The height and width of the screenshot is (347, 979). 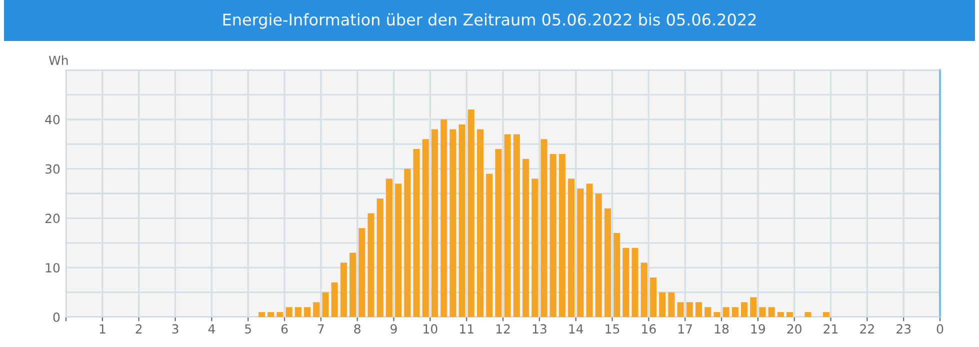 I want to click on y-tick-label: 30, so click(x=52, y=169).